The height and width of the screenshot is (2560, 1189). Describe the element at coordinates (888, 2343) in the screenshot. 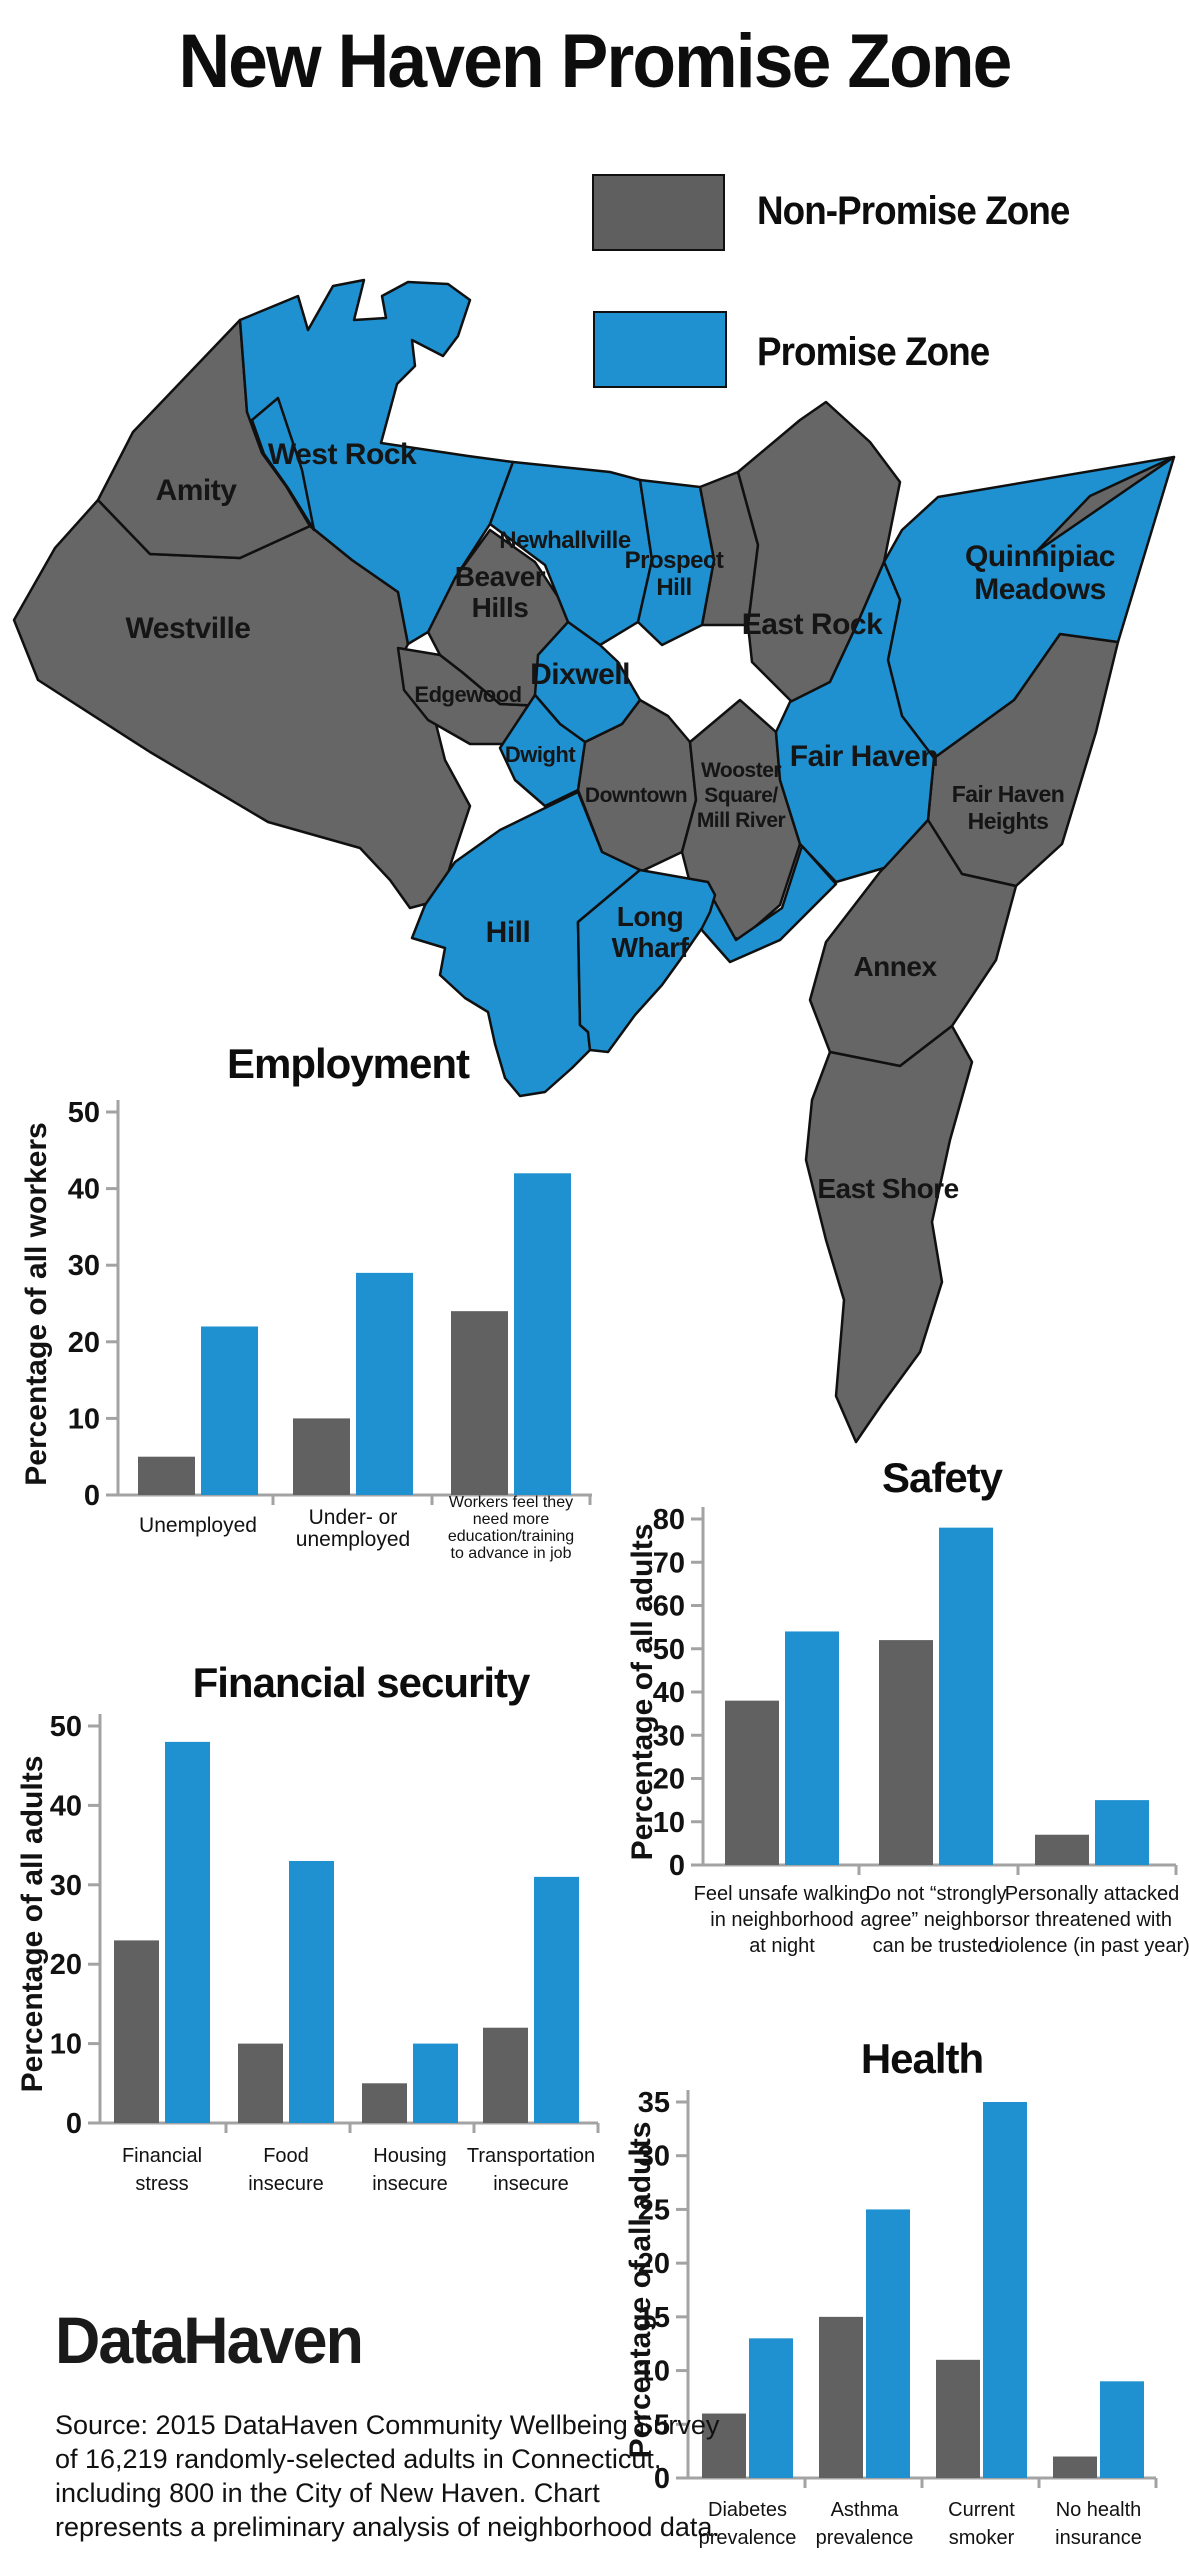

I see `bar-health-1-promise` at that location.